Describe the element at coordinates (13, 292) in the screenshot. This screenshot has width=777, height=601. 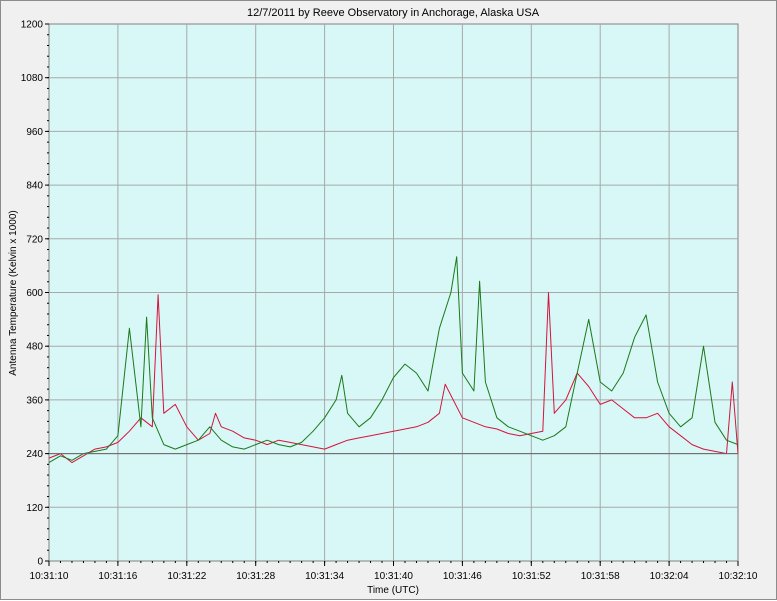
I see `y-axis-label: Antenna Temperature (Kelvin x 1000)` at that location.